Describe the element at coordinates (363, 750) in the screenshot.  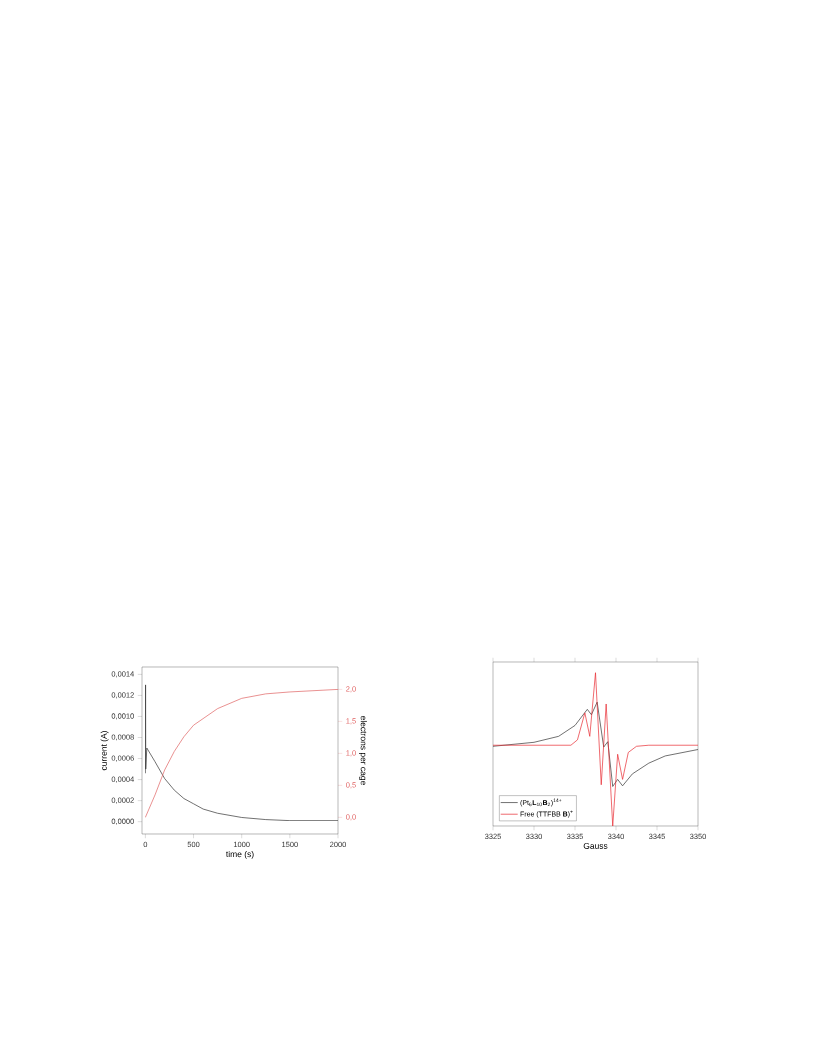
I see `y2-axis-title: electrons per cage` at that location.